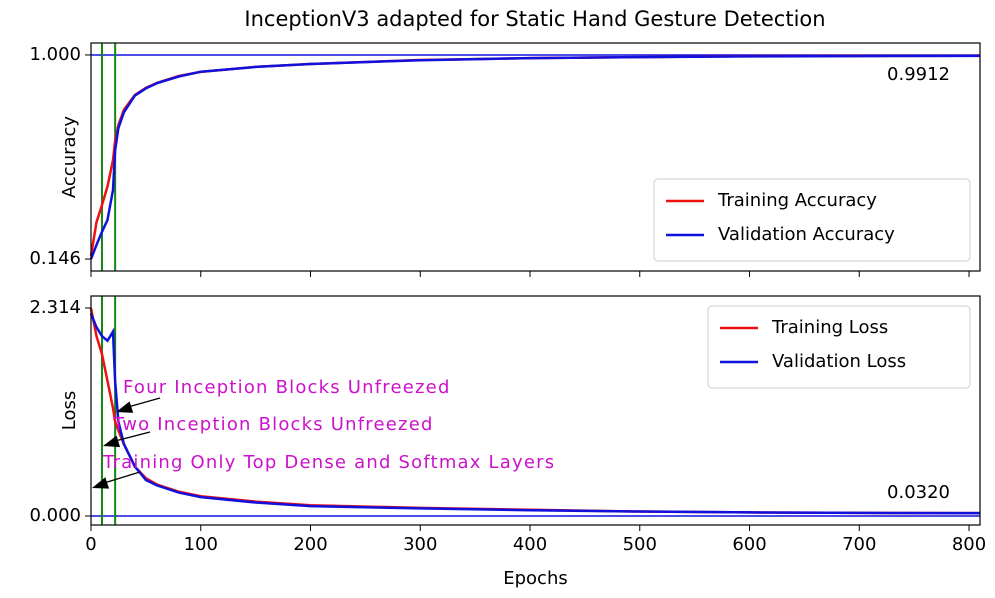  I want to click on end-value-label: 0.9912, so click(918, 74).